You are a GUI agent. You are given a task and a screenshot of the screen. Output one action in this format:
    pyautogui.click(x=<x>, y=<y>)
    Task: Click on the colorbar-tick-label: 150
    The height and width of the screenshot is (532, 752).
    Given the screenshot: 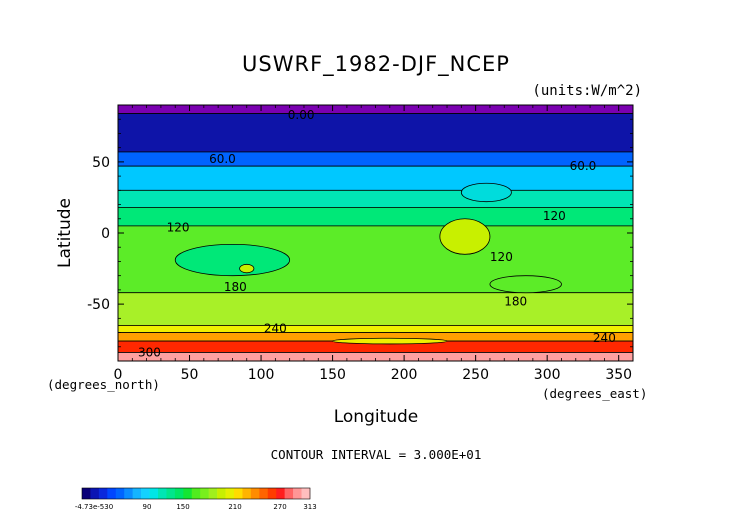 What is the action you would take?
    pyautogui.click(x=182, y=507)
    